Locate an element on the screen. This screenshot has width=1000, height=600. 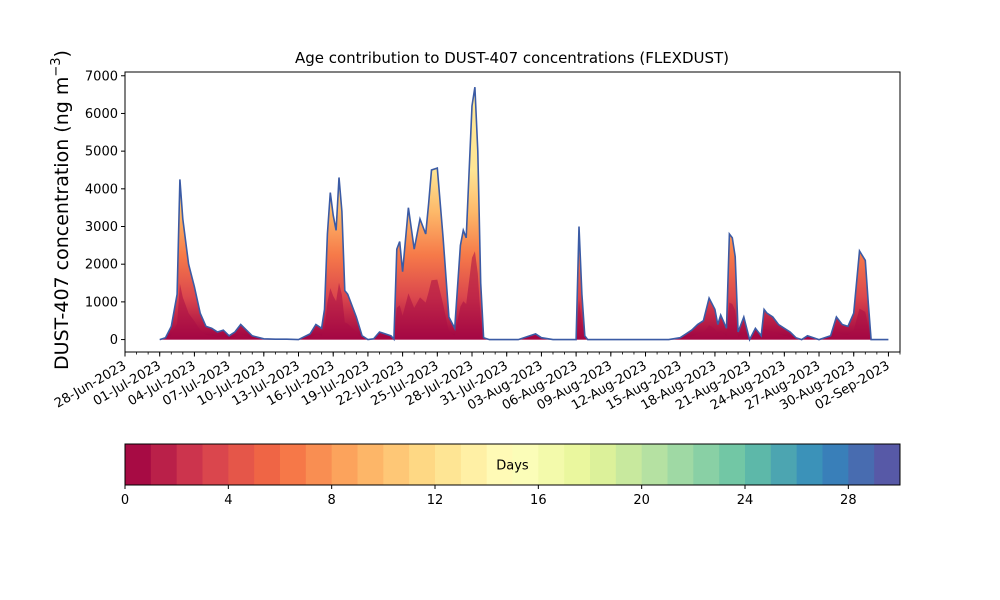
colorbar-tick-label: 24 is located at coordinates (745, 500).